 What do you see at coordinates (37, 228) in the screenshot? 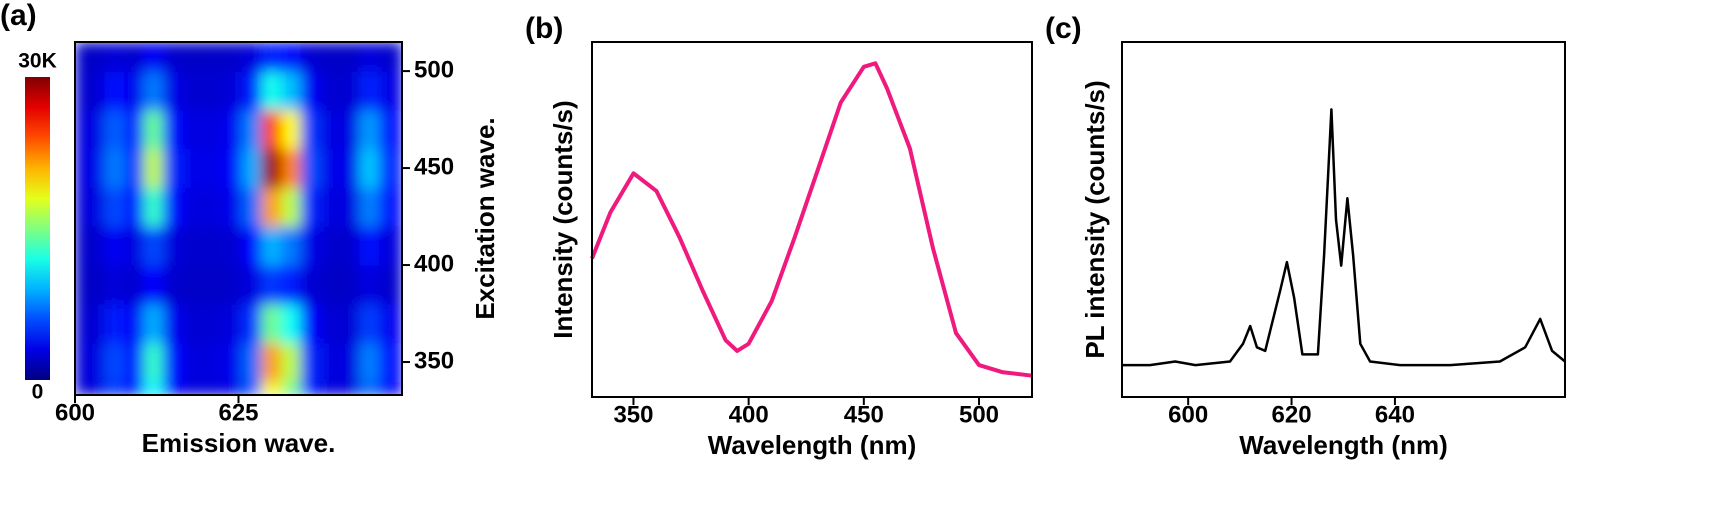
I see `colorbar` at bounding box center [37, 228].